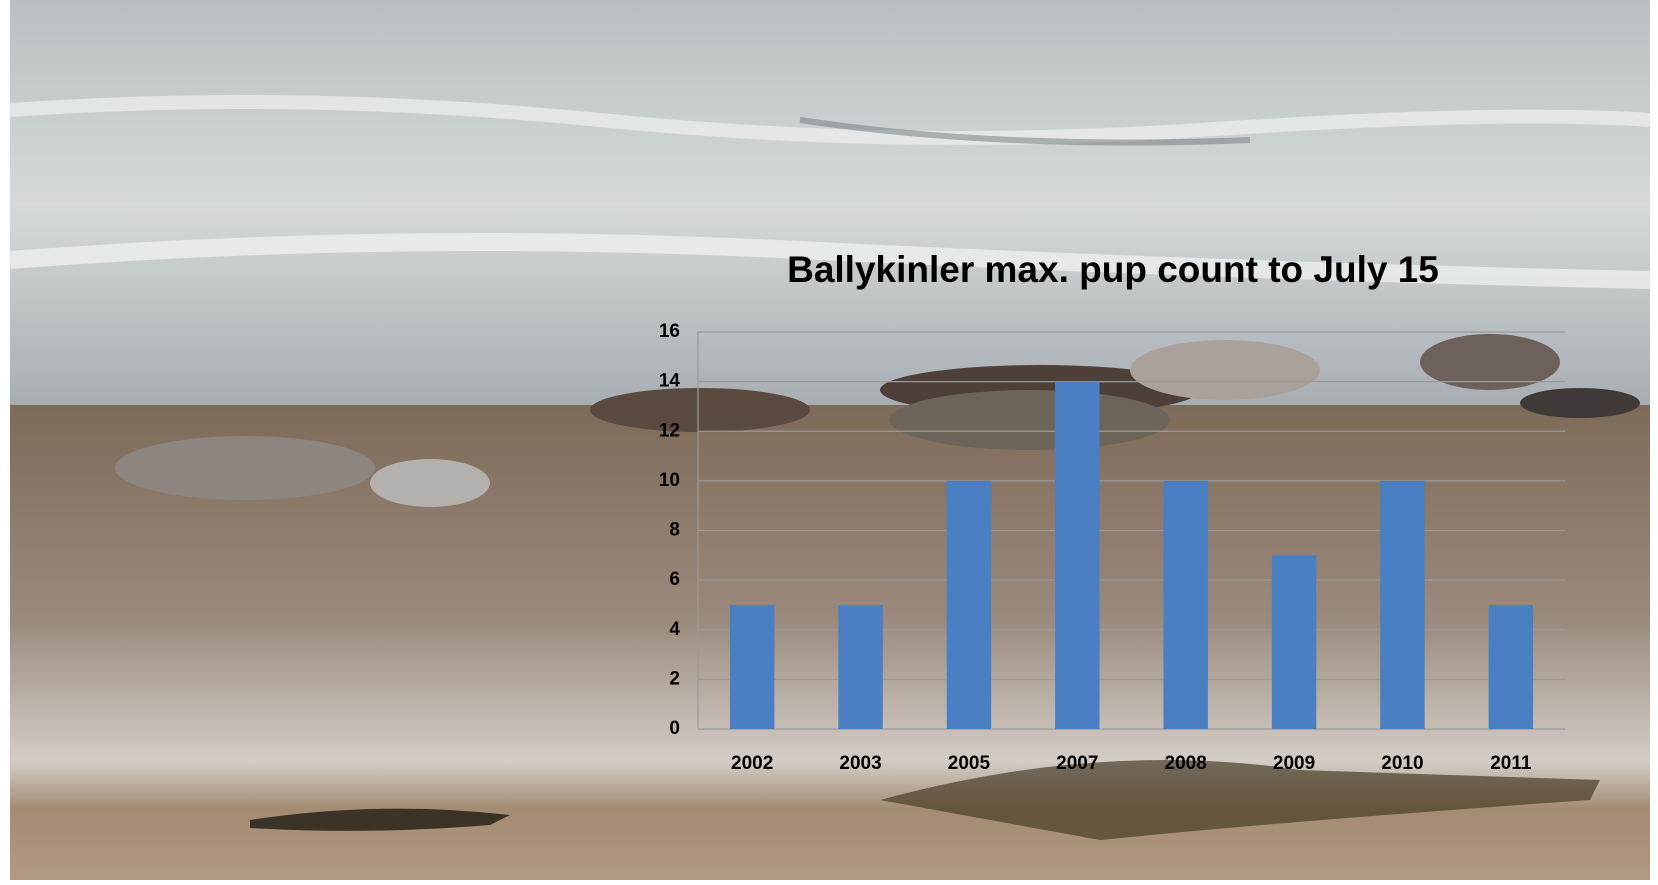 The width and height of the screenshot is (1658, 885). I want to click on y-tick-label: 2, so click(674, 678).